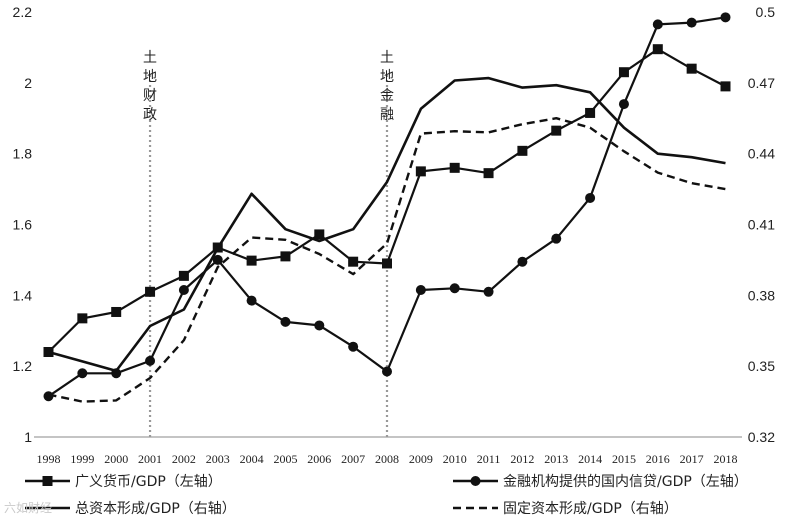 This screenshot has width=789, height=524. What do you see at coordinates (590, 509) in the screenshot?
I see `legend-label: 固定资本形成/GDP（右轴）` at bounding box center [590, 509].